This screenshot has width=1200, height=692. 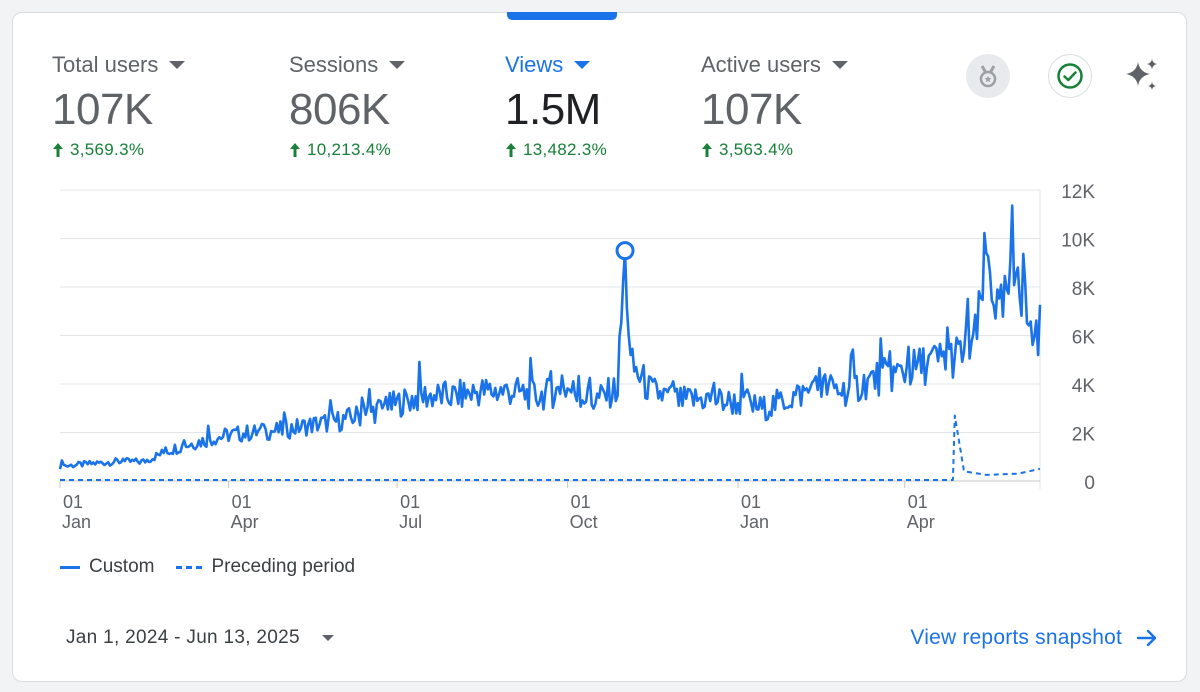 I want to click on metric-tab-sessions: Sessions 806K 10,213.4%, so click(x=347, y=106).